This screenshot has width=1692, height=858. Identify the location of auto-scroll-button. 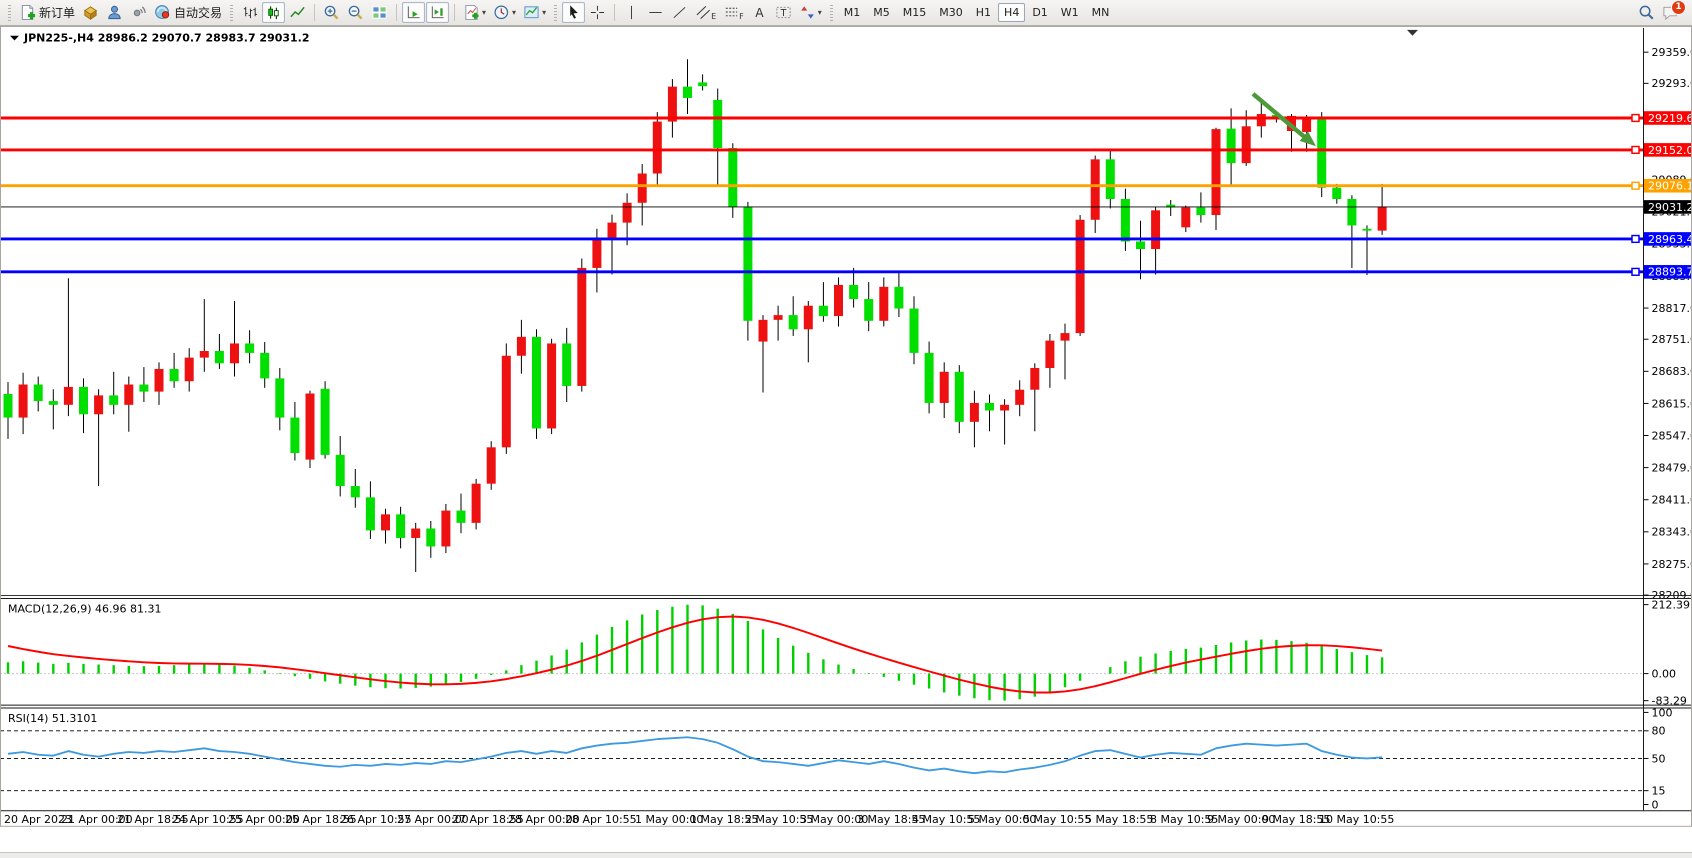
(414, 12).